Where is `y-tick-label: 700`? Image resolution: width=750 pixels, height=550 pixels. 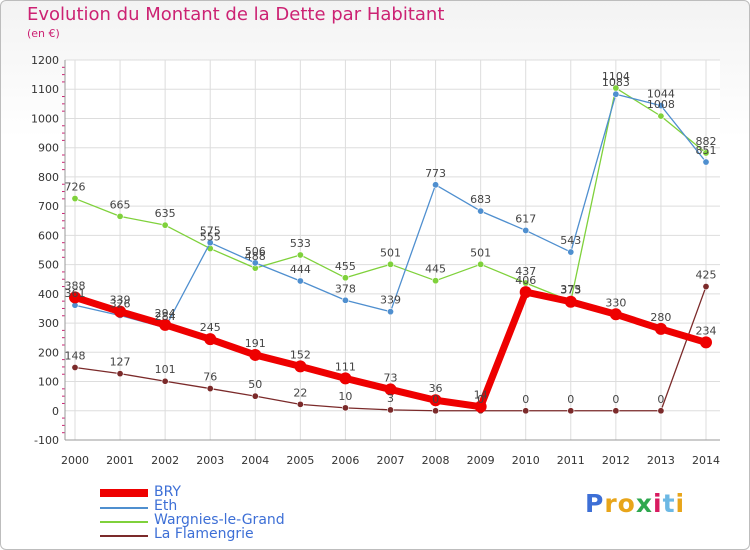 y-tick-label: 700 is located at coordinates (48, 206).